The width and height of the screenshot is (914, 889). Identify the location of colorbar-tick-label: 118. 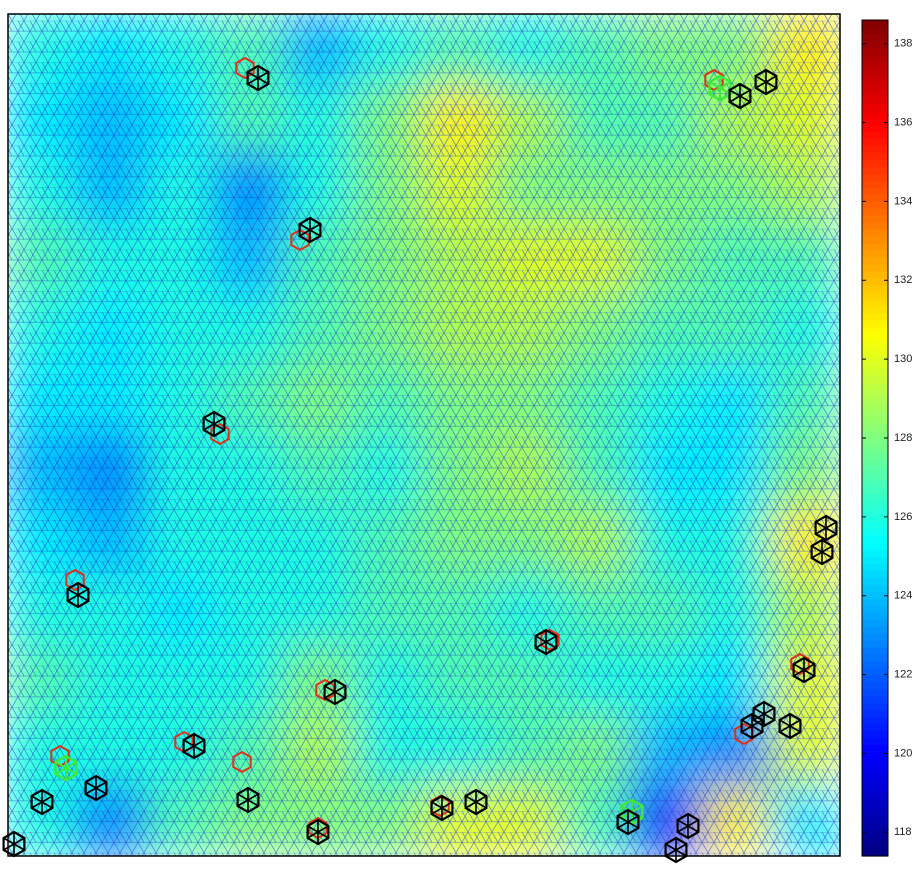
(903, 832).